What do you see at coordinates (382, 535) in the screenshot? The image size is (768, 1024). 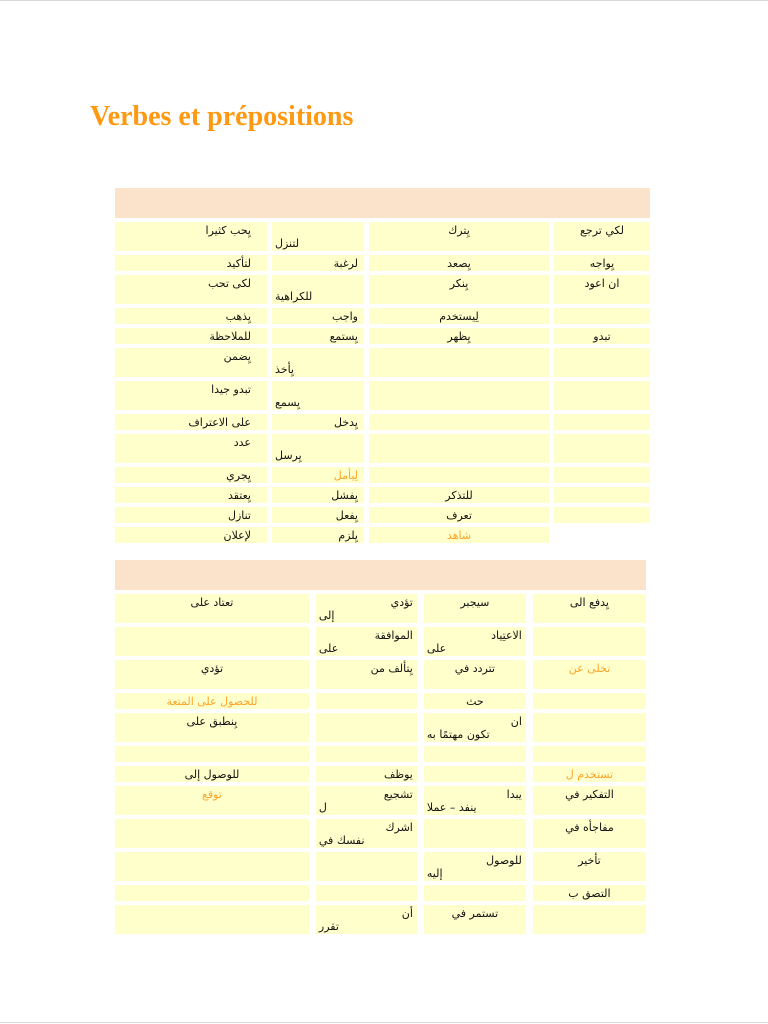 I see `table-row: لإعلان يِلزم شاهد` at bounding box center [382, 535].